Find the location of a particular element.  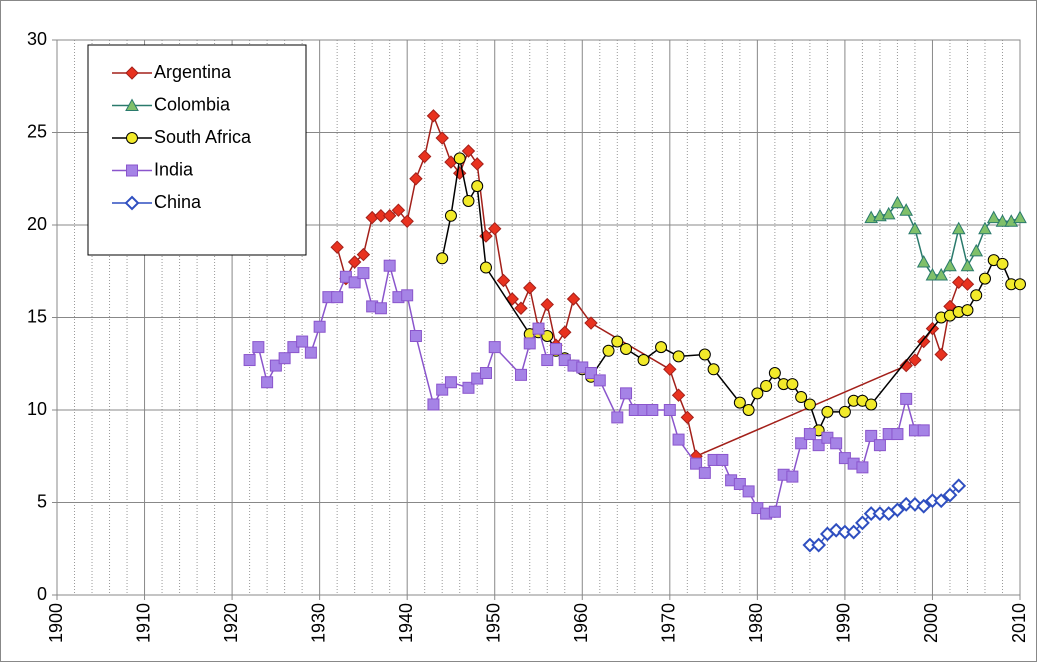

legend-label: Argentina is located at coordinates (193, 72).